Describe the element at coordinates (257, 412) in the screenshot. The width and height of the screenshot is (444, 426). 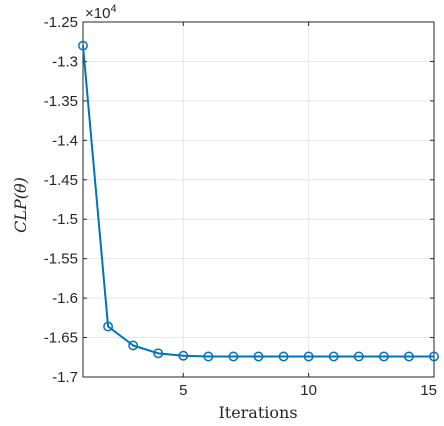
I see `x-axis-label: Iterations` at that location.